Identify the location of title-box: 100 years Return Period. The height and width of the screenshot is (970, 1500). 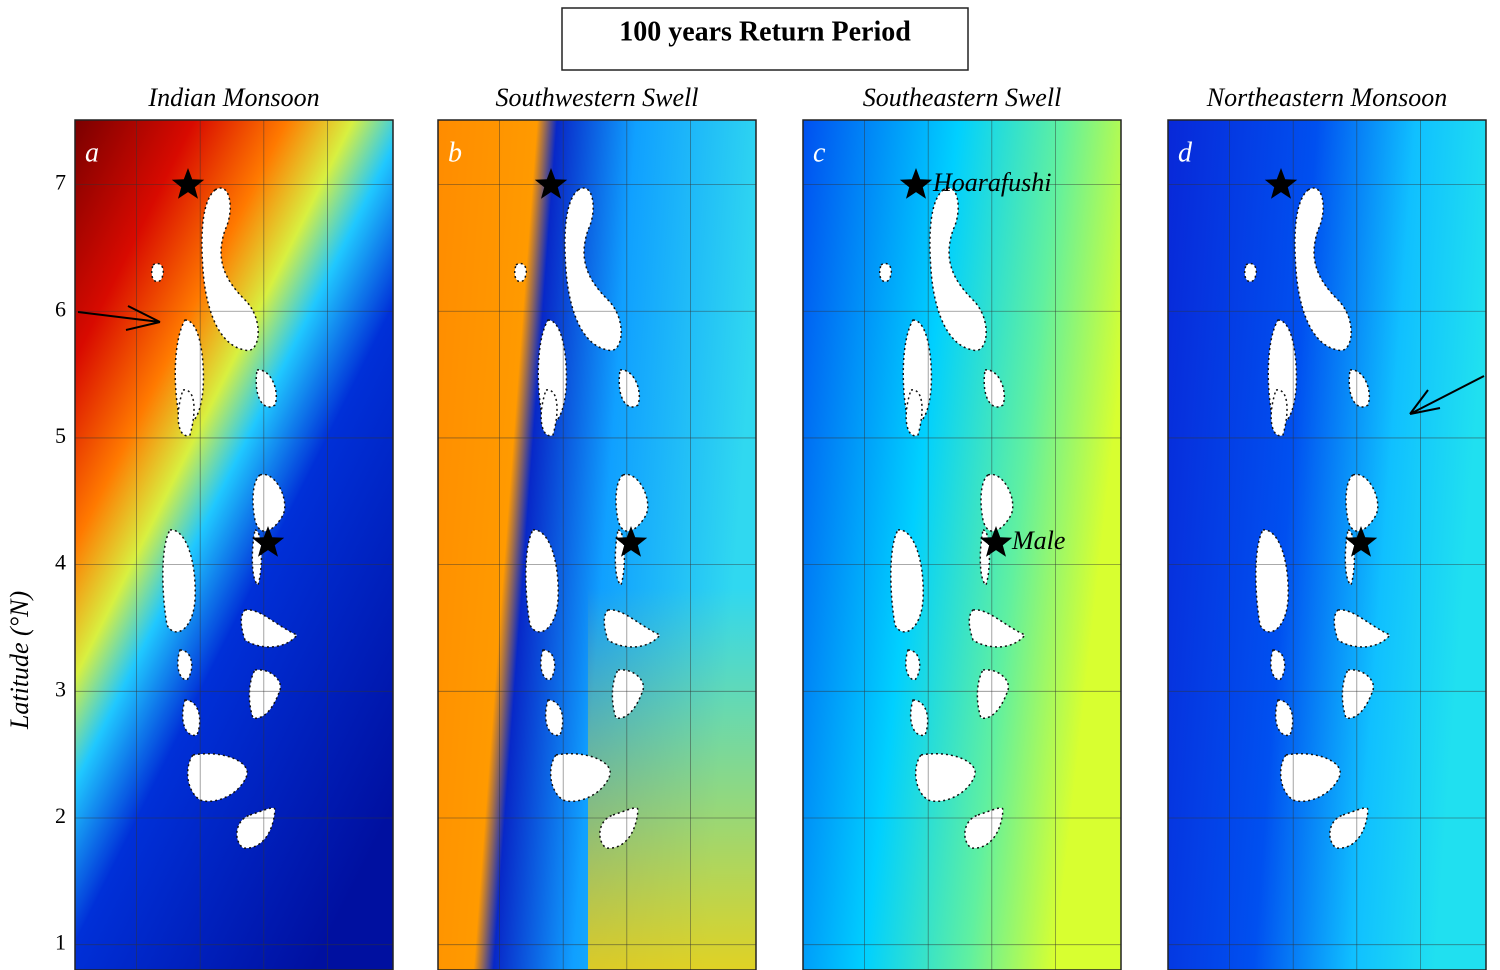
(765, 39).